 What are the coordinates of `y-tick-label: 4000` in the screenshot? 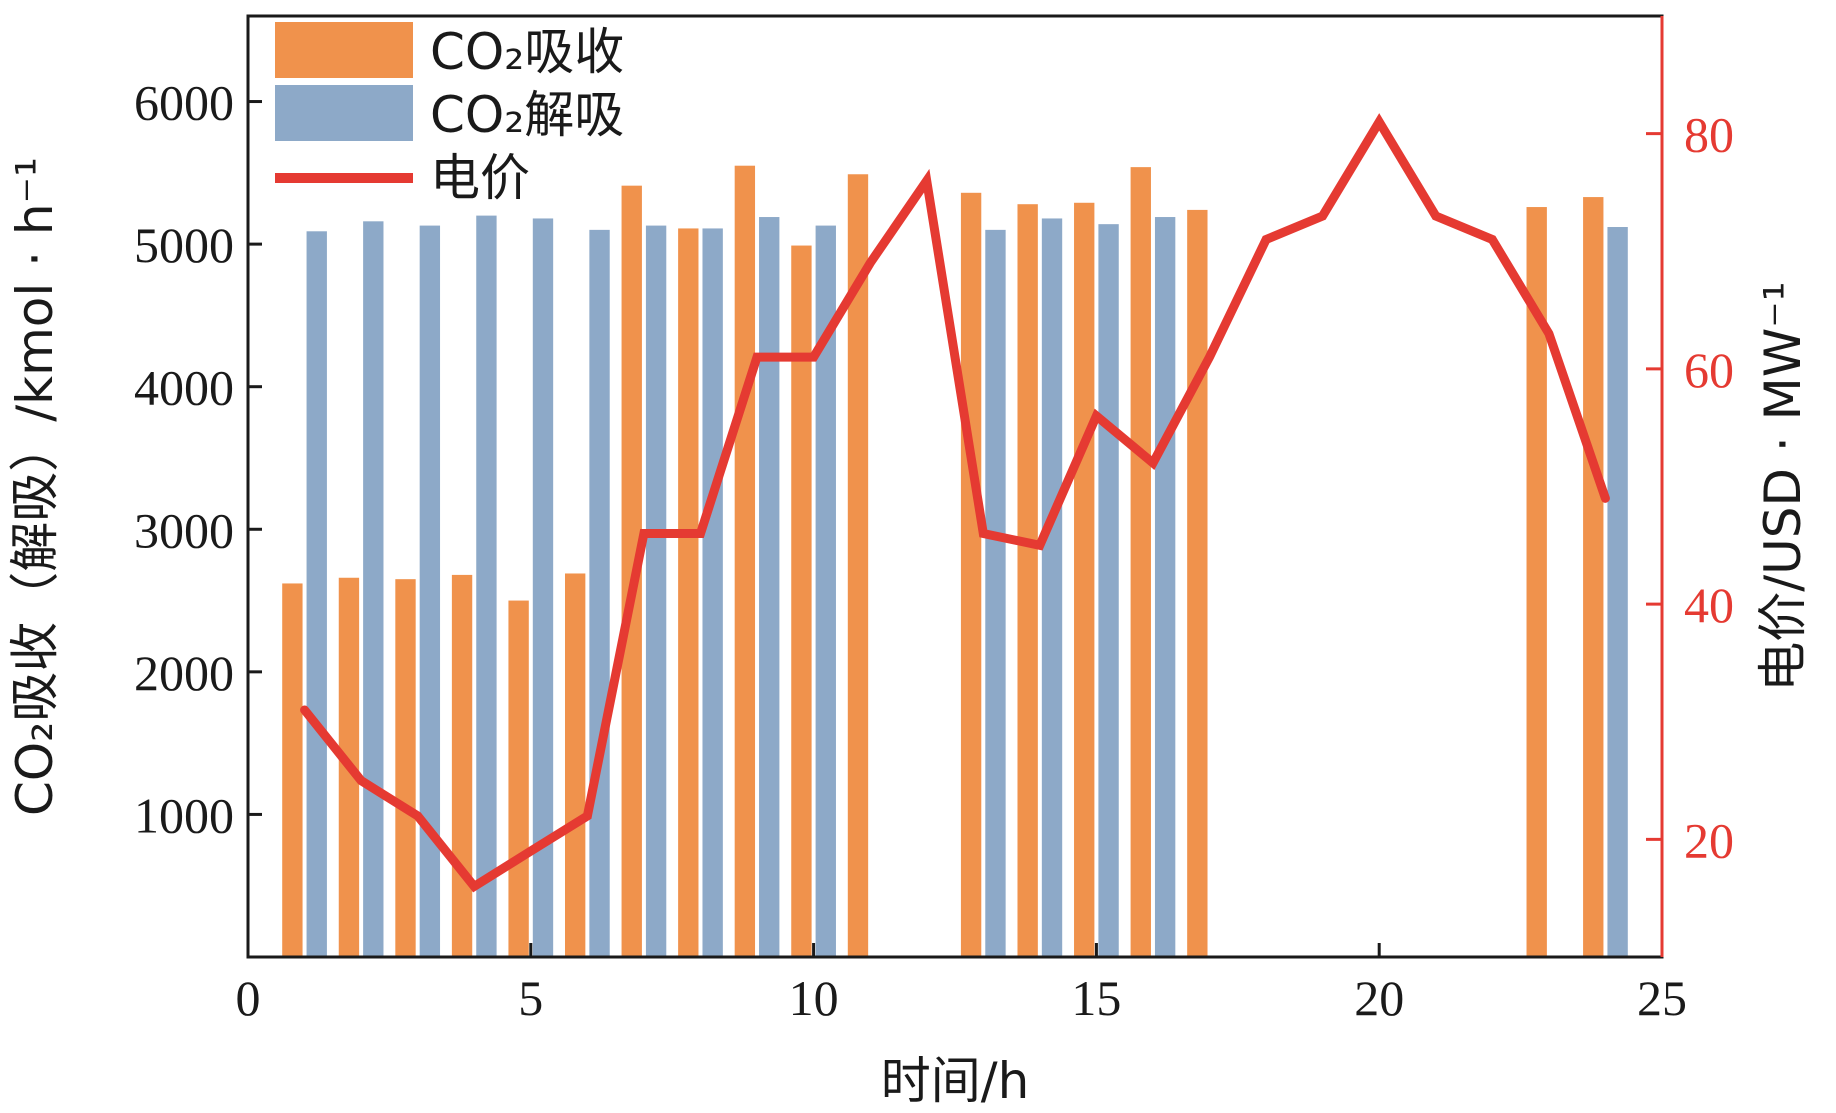 It's located at (184, 388).